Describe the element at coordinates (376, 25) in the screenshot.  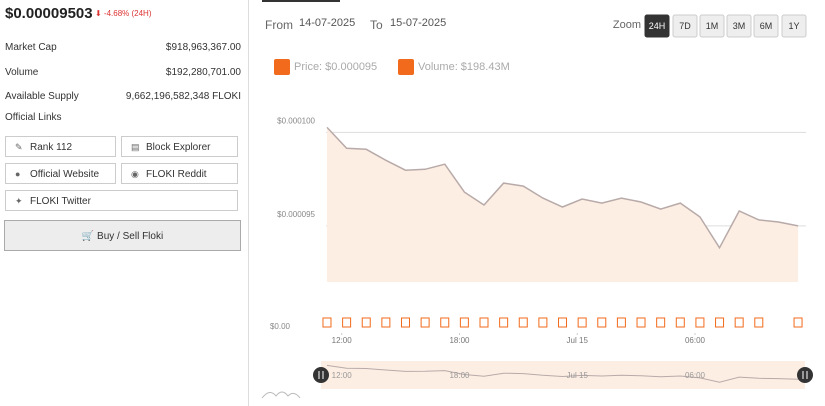
I see `to-label: To` at that location.